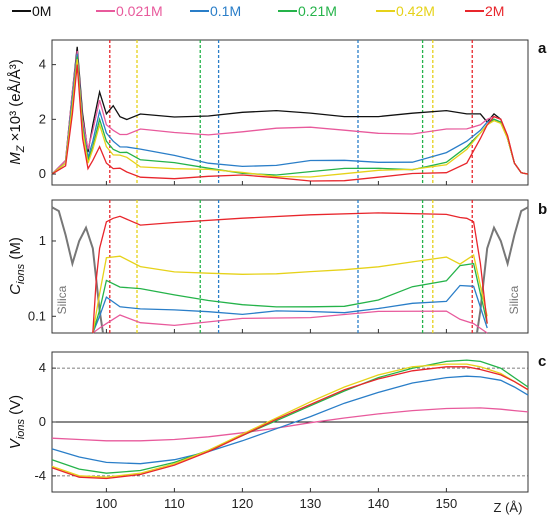 The width and height of the screenshot is (555, 518). I want to click on x-axis-label: Z (Å), so click(508, 507).